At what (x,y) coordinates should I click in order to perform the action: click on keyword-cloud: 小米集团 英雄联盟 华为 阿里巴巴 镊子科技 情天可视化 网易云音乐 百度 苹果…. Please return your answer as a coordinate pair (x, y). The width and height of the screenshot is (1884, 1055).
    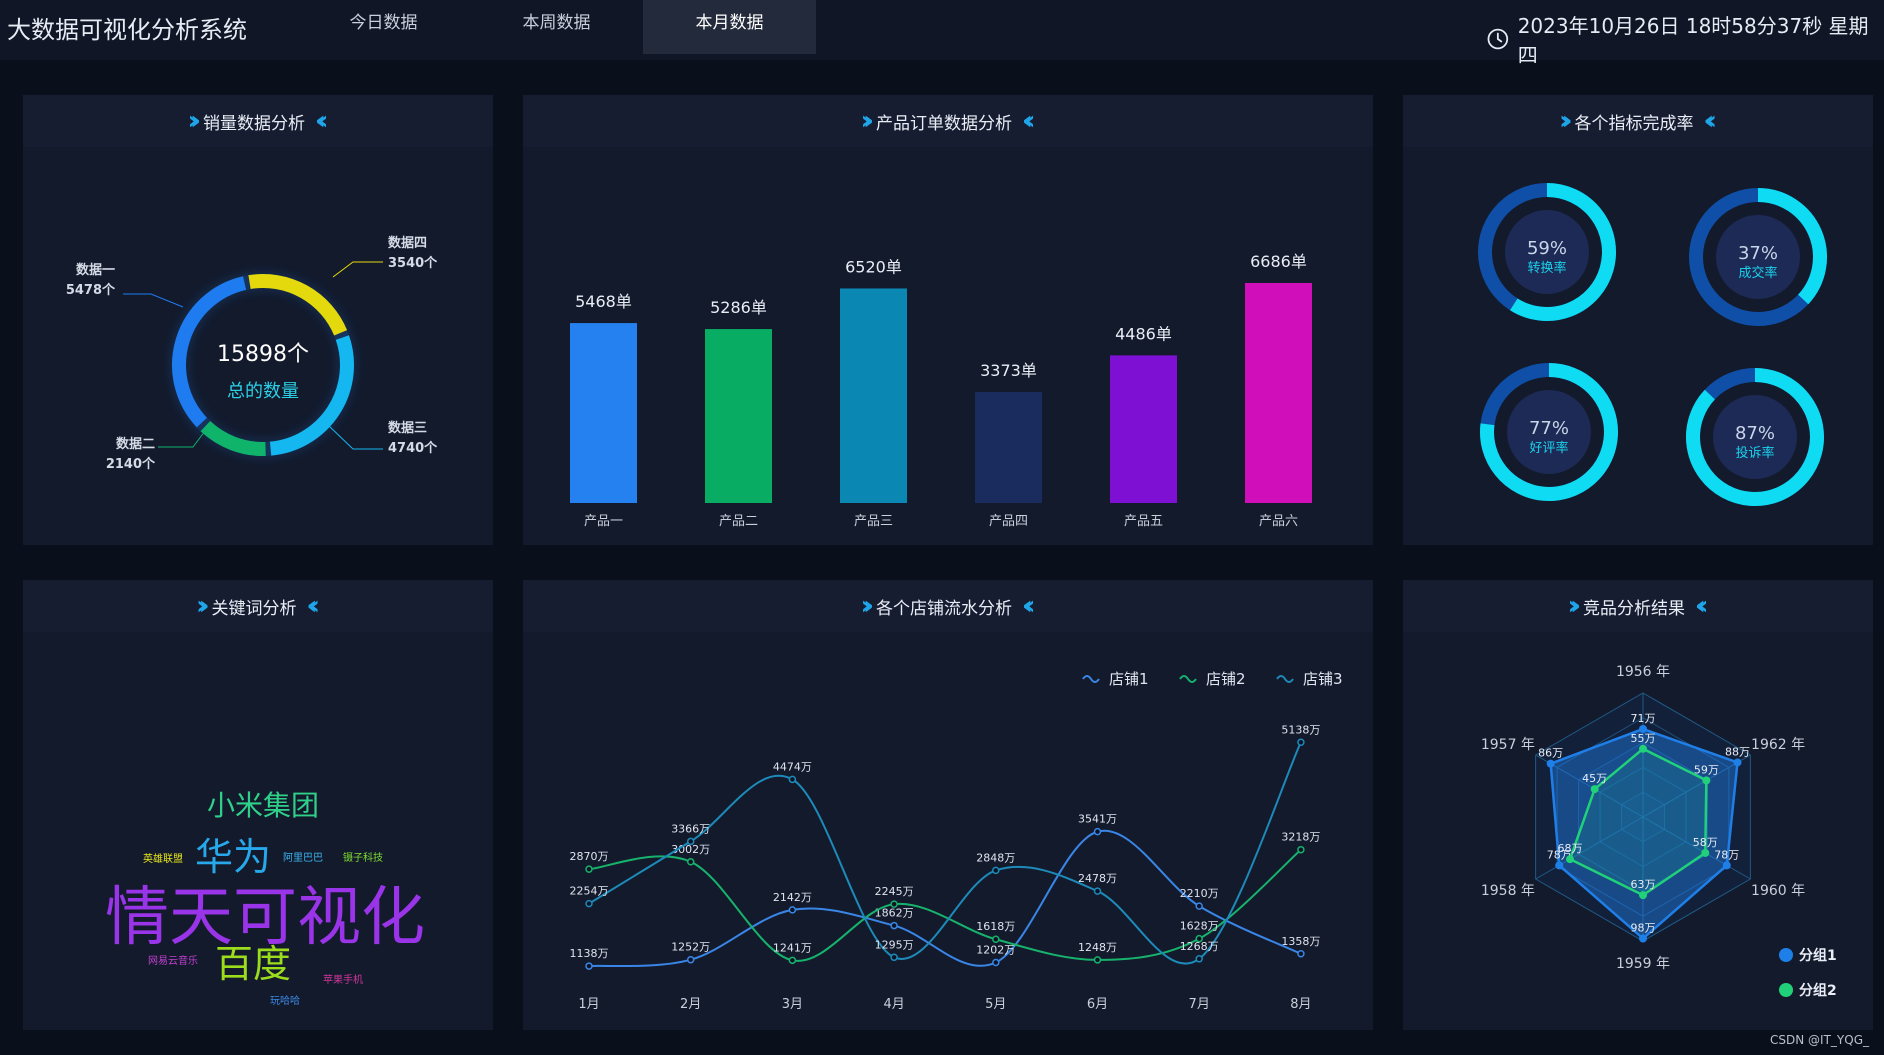
    Looking at the image, I should click on (265, 898).